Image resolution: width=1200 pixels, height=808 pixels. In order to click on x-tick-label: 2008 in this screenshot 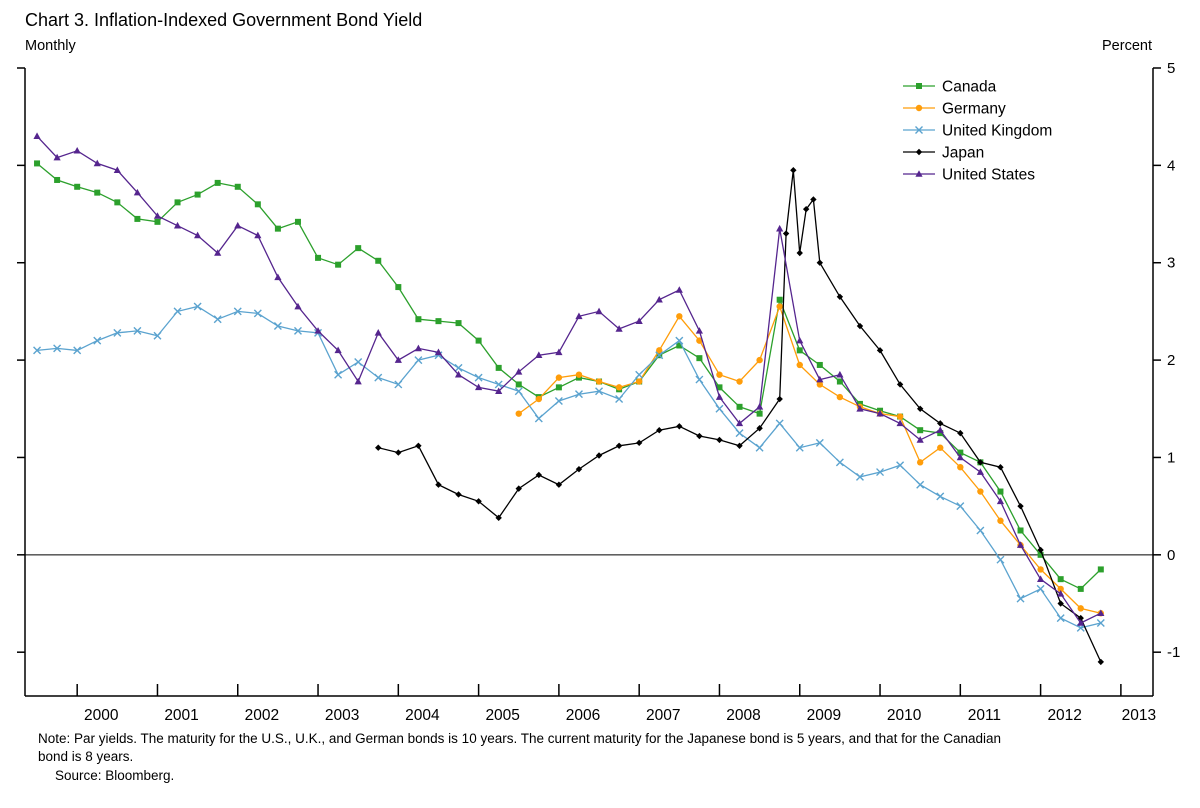, I will do `click(743, 715)`.